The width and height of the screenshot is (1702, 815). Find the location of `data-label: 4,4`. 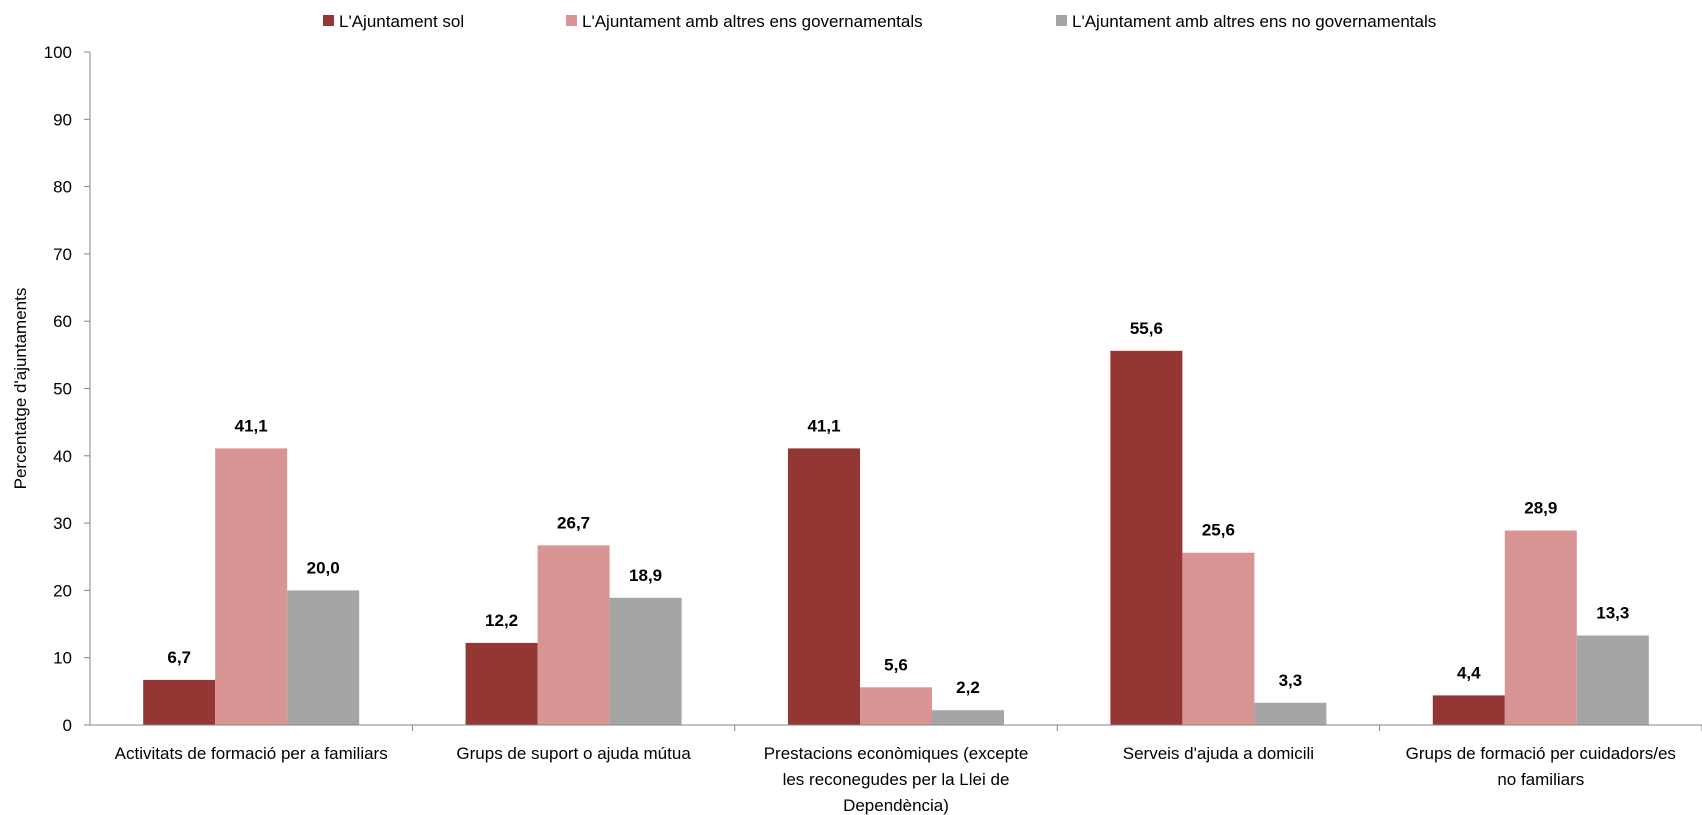

data-label: 4,4 is located at coordinates (1469, 672).